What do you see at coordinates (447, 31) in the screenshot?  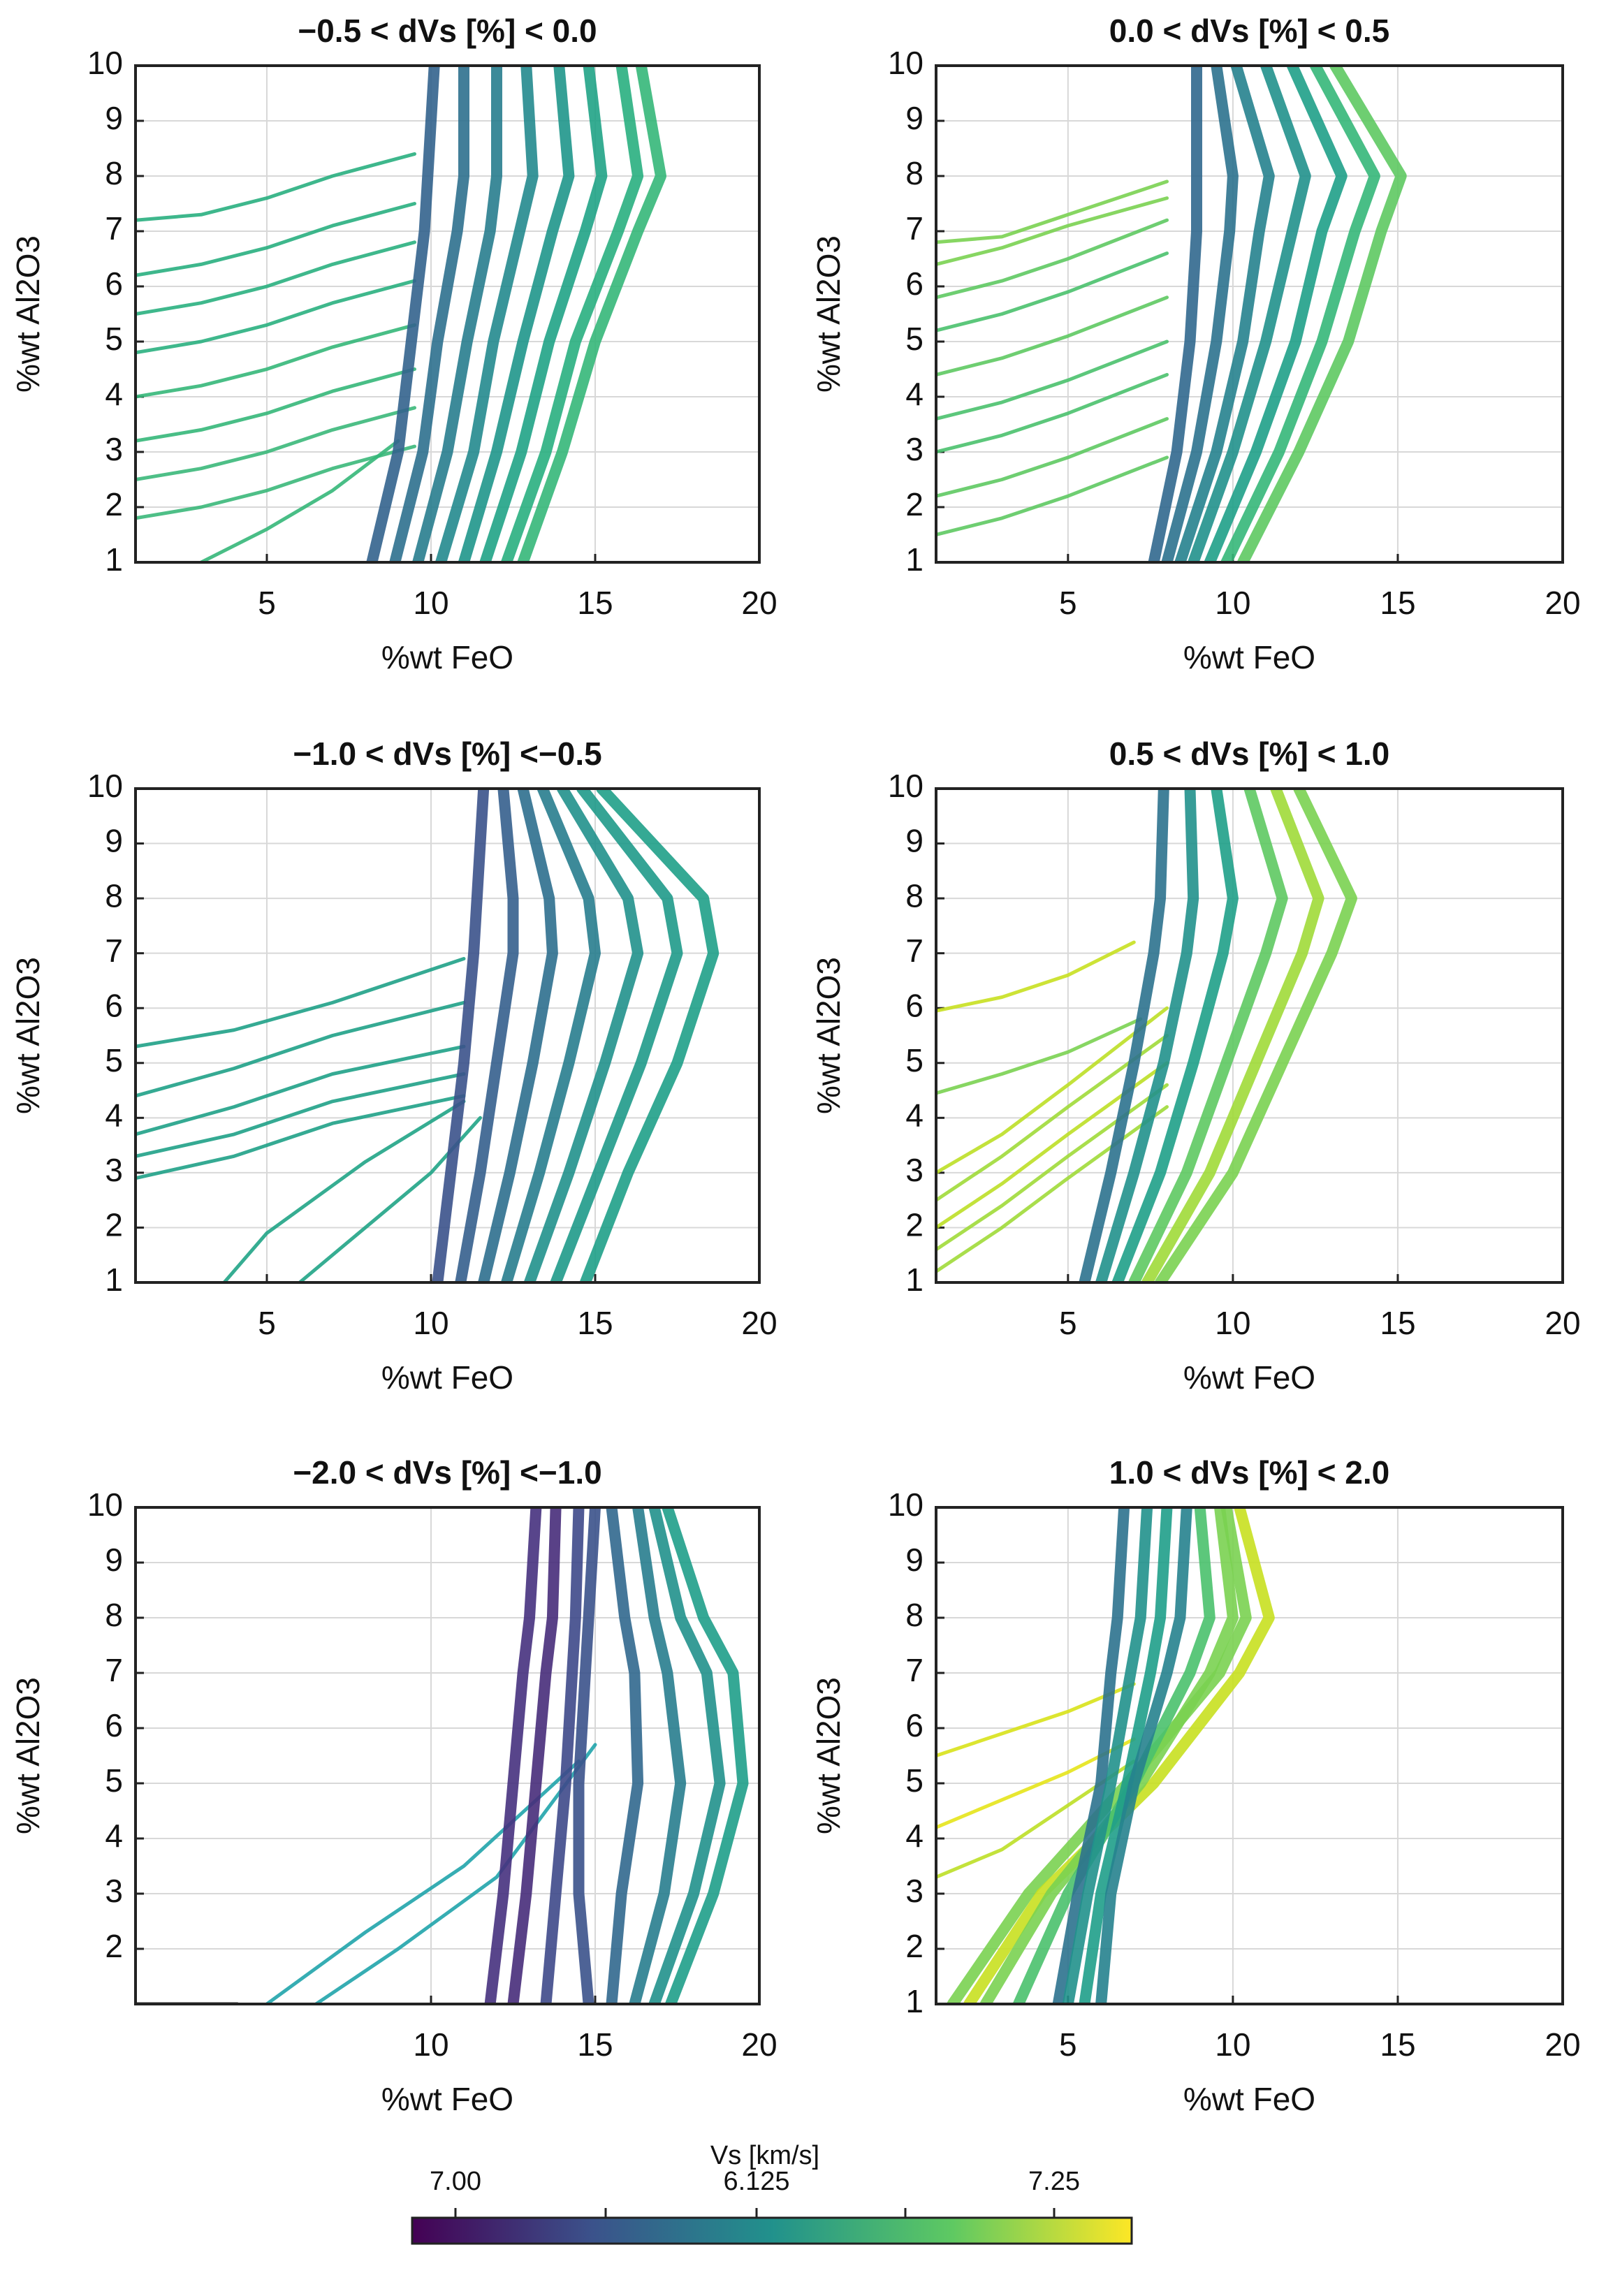 I see `panel-title: −0.5 < dVs [%] < 0.0` at bounding box center [447, 31].